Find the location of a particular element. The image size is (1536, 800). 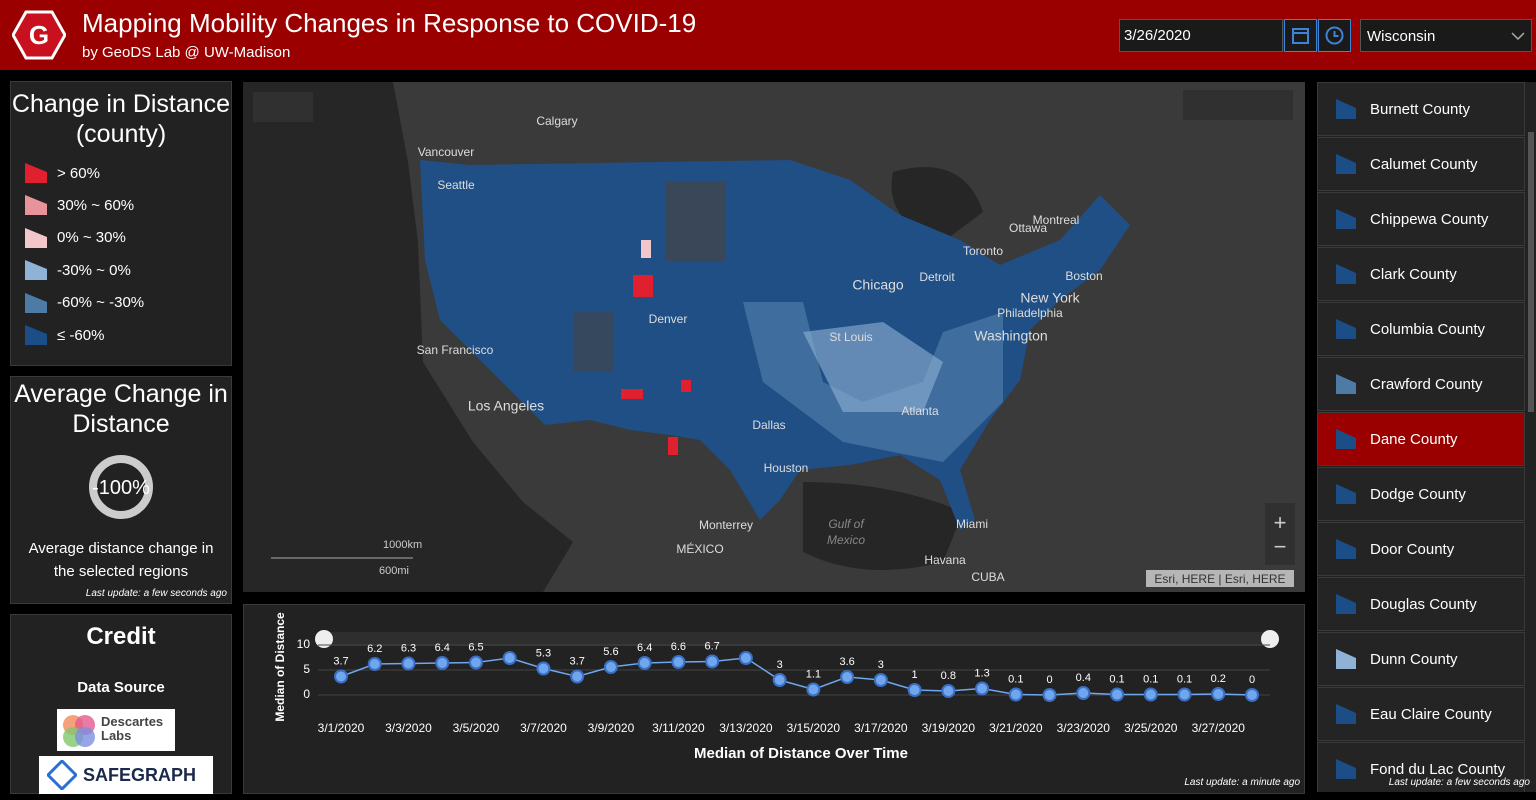

date-input: 3/26/2020 is located at coordinates (1201, 35).